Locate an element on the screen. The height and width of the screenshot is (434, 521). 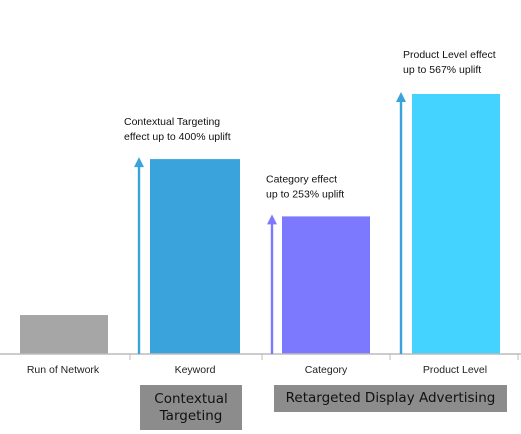
group-label-line: Retargeted Display Advertising is located at coordinates (390, 398).